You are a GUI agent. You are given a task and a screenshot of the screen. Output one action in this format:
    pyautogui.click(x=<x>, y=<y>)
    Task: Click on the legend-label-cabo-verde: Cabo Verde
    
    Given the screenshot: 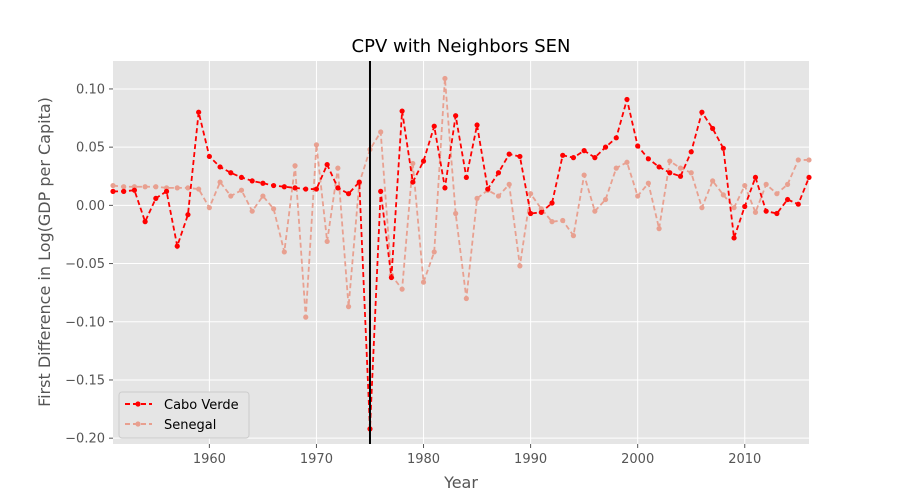 What is the action you would take?
    pyautogui.click(x=201, y=405)
    